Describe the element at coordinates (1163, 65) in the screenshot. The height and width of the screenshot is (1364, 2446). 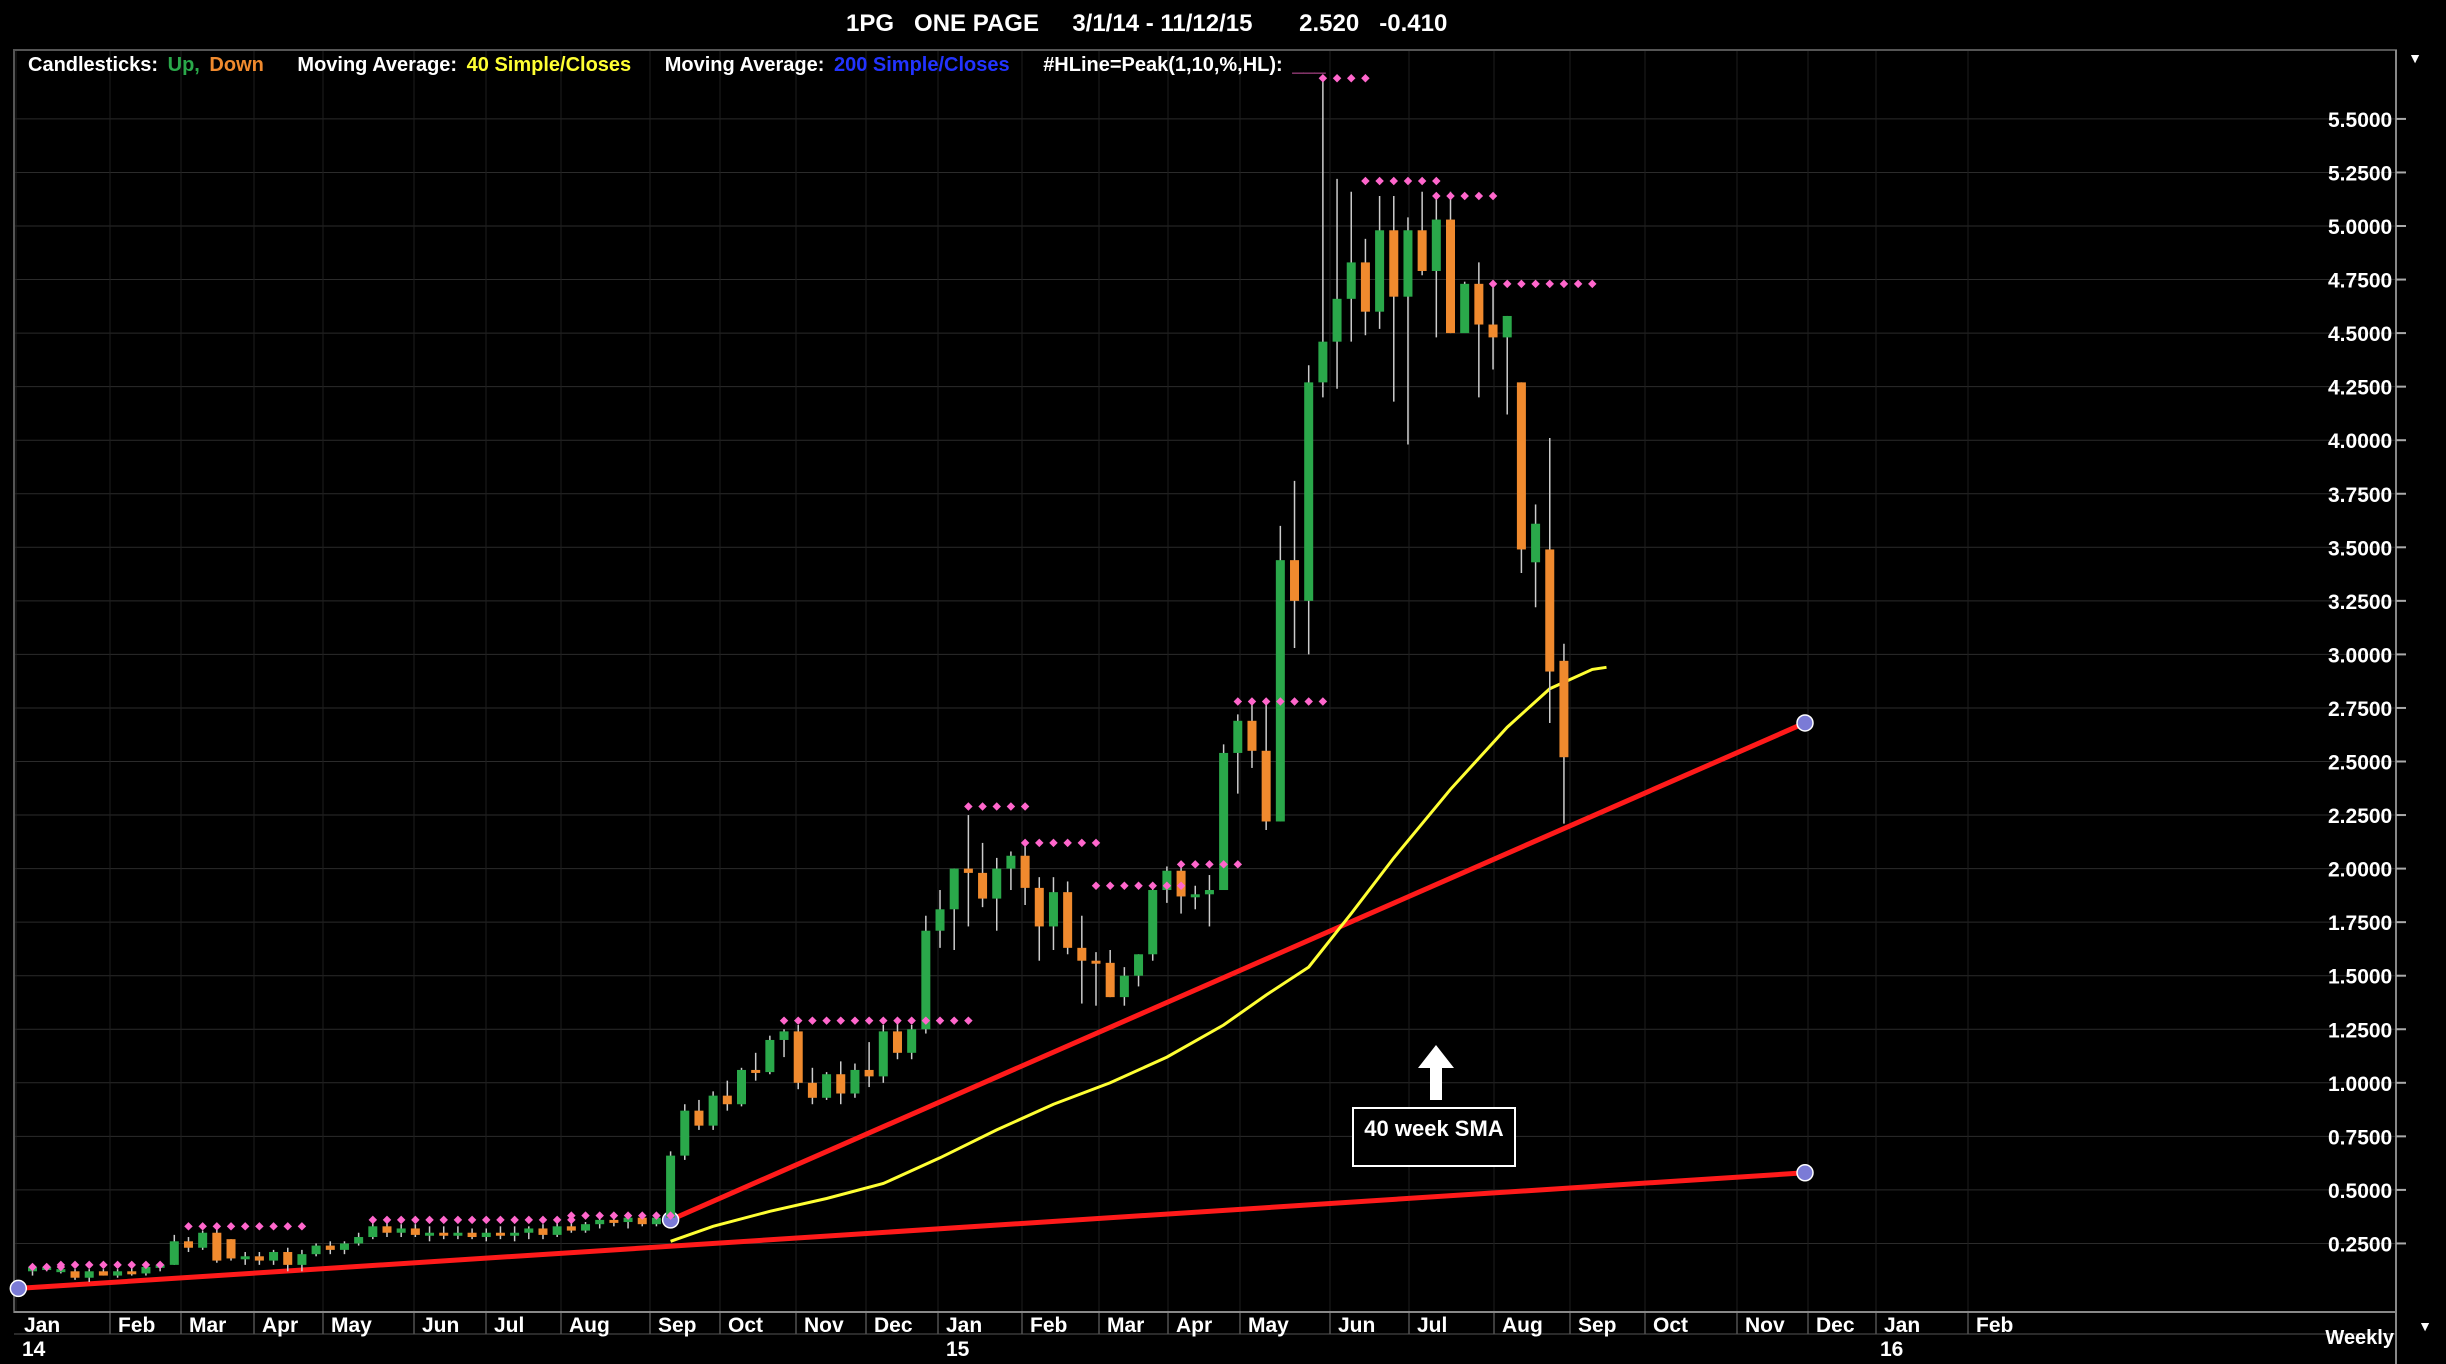
I see `legend-hline-label: #HLine=Peak(1,10,%,HL):` at that location.